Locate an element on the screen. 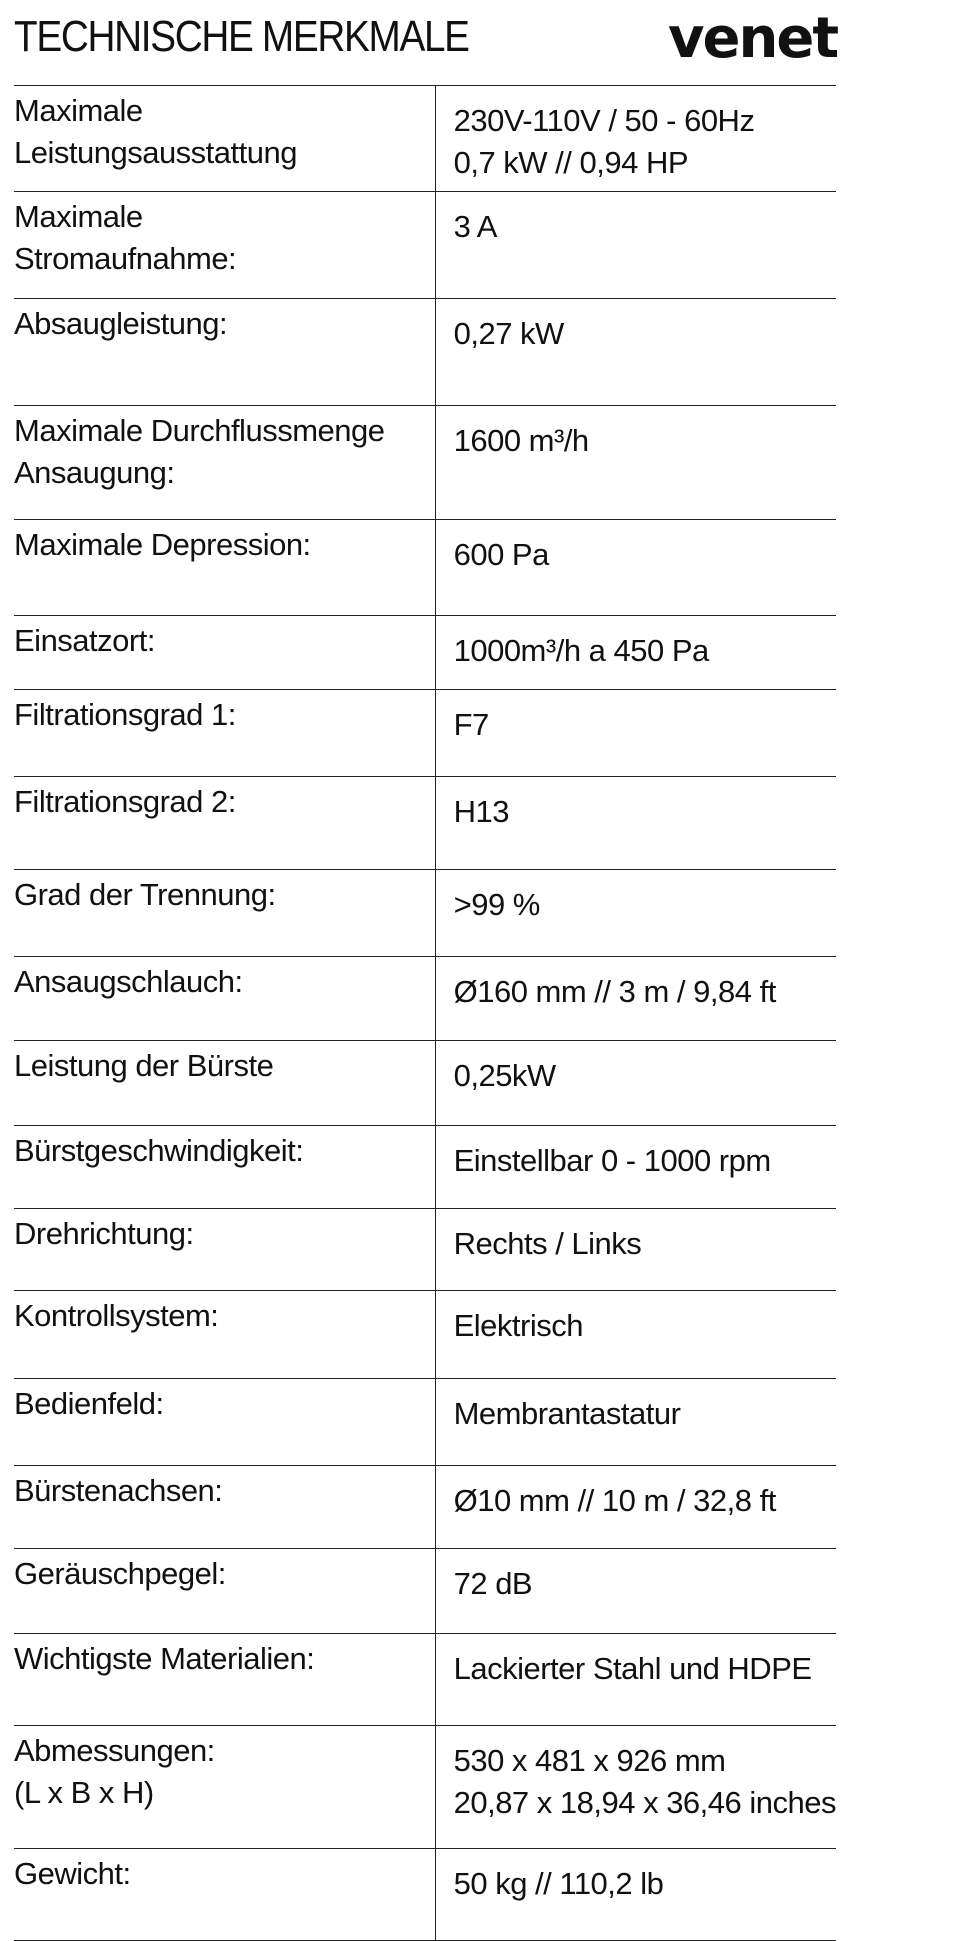 This screenshot has height=1941, width=964. spec-value-line: H13 is located at coordinates (481, 811).